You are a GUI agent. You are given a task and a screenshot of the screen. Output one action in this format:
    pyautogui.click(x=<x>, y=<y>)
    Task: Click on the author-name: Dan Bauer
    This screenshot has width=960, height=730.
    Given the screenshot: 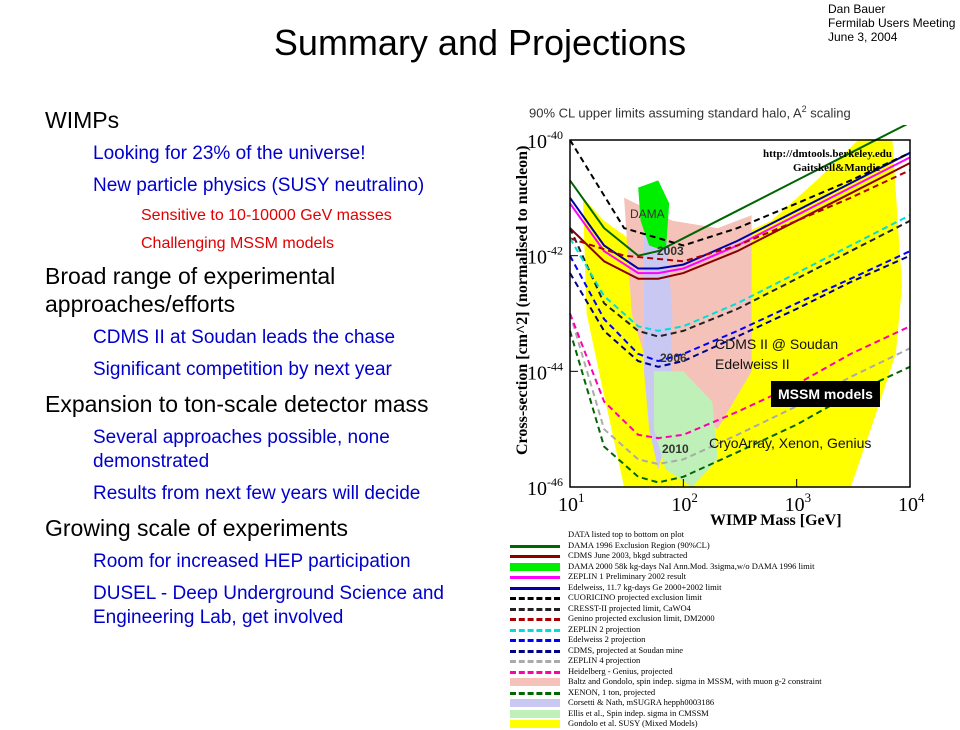 What is the action you would take?
    pyautogui.click(x=857, y=9)
    